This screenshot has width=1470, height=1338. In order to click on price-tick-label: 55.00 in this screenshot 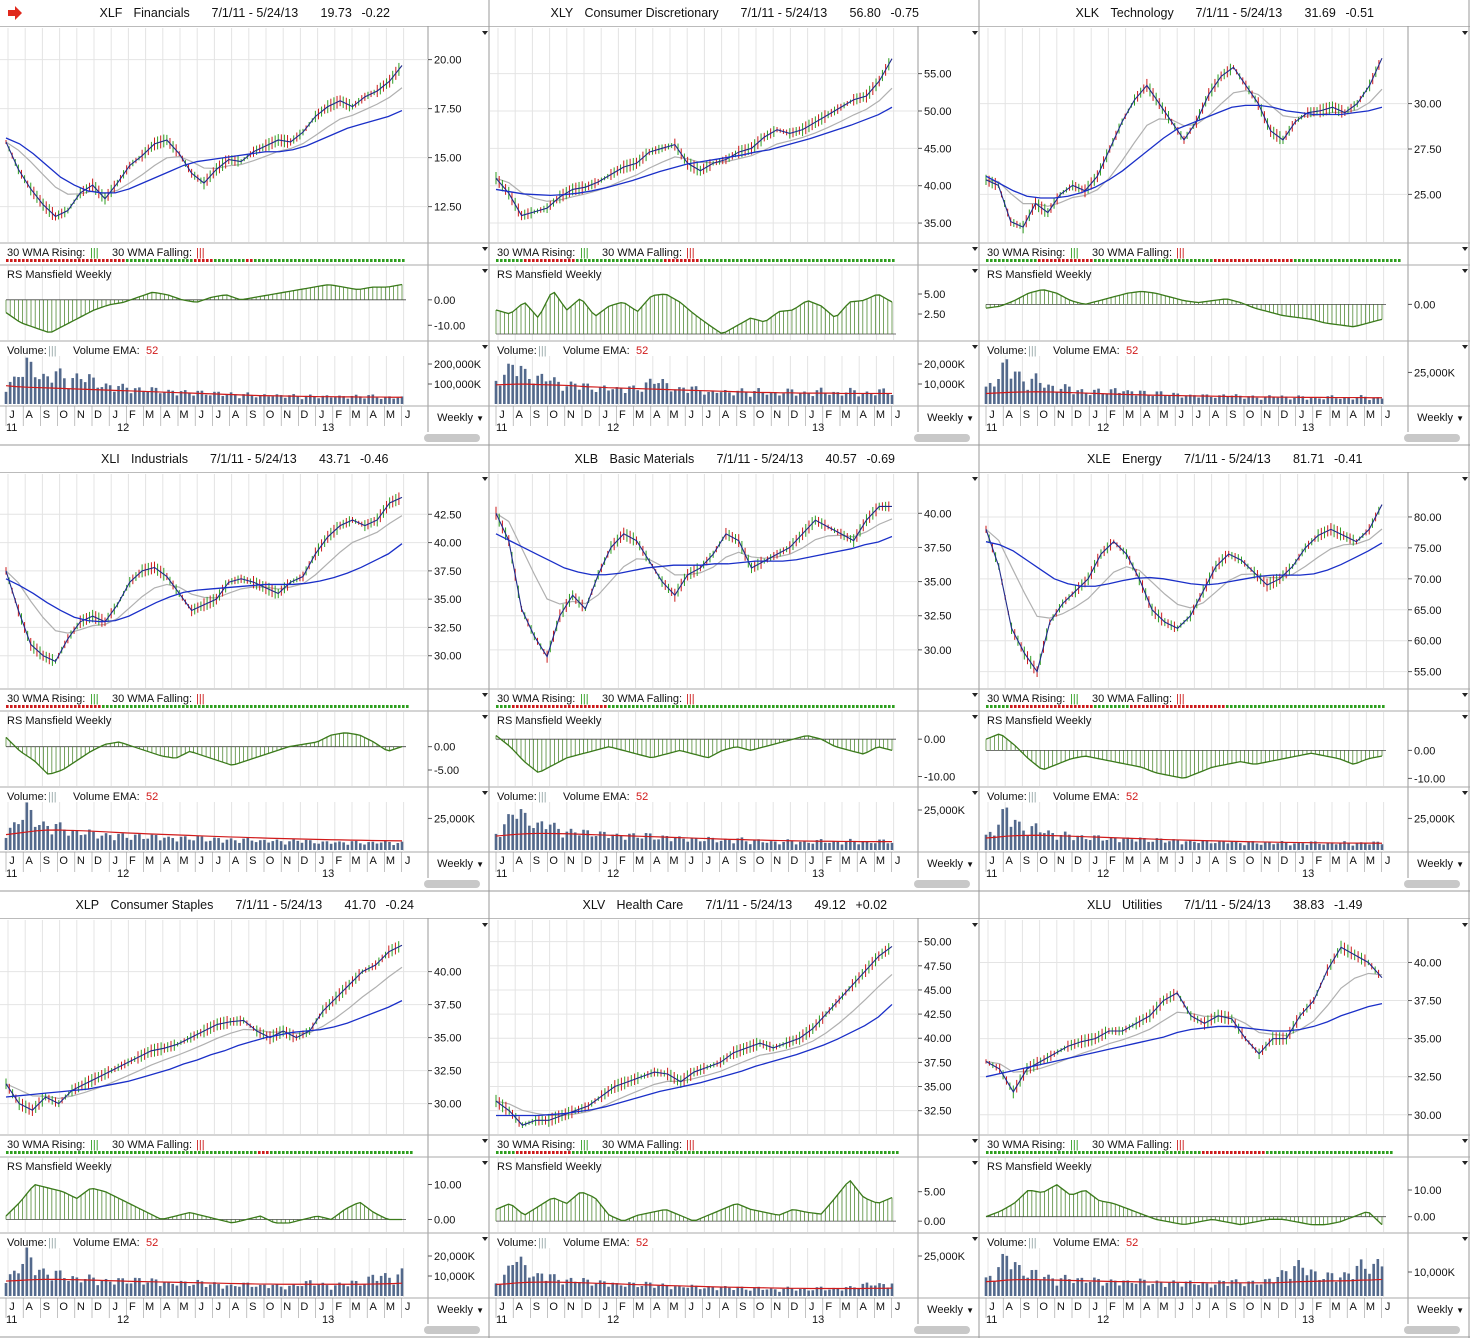, I will do `click(938, 75)`.